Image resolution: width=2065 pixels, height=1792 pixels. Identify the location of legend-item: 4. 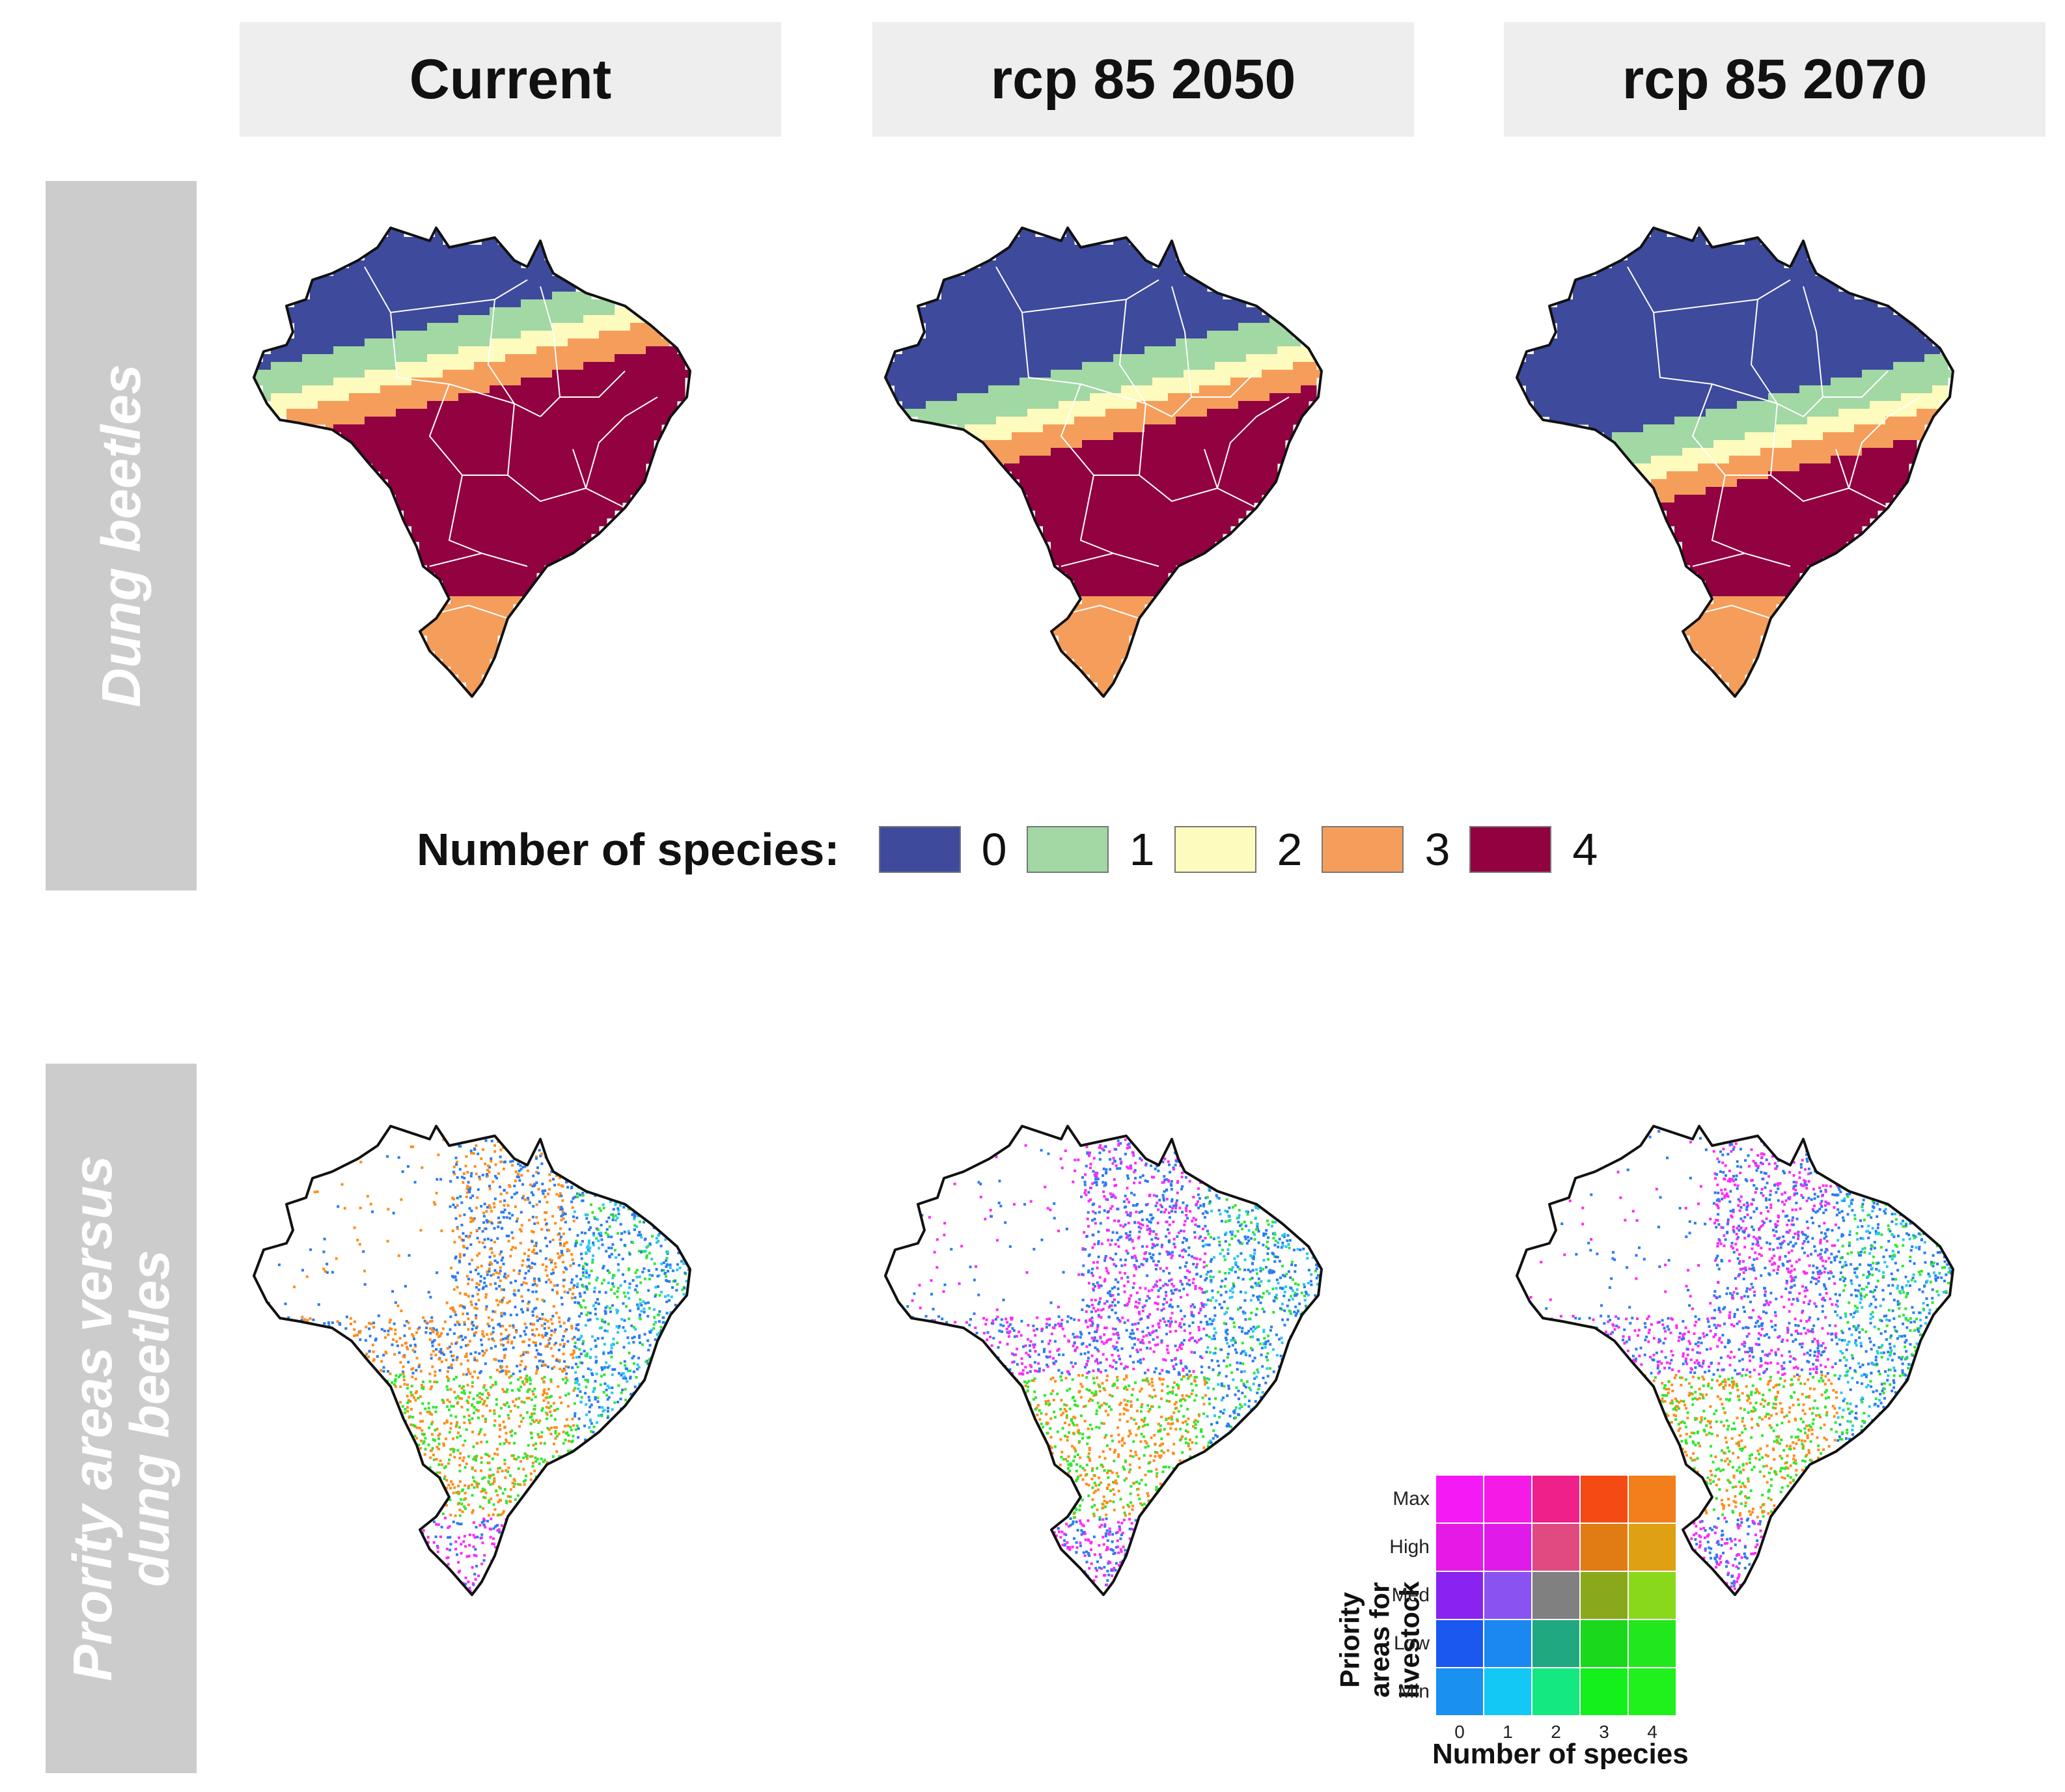
(1533, 849).